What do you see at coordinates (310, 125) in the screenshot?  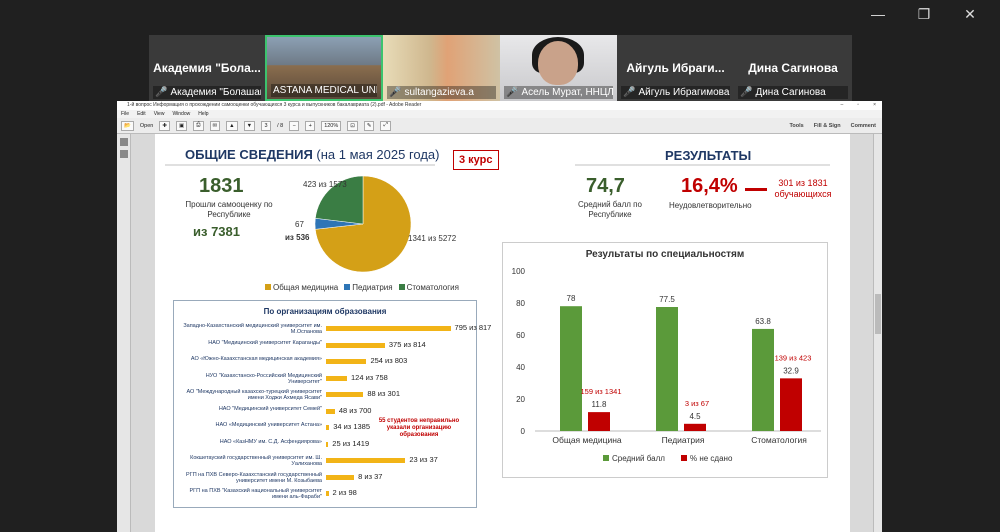 I see `zoom-in-icon: +` at bounding box center [310, 125].